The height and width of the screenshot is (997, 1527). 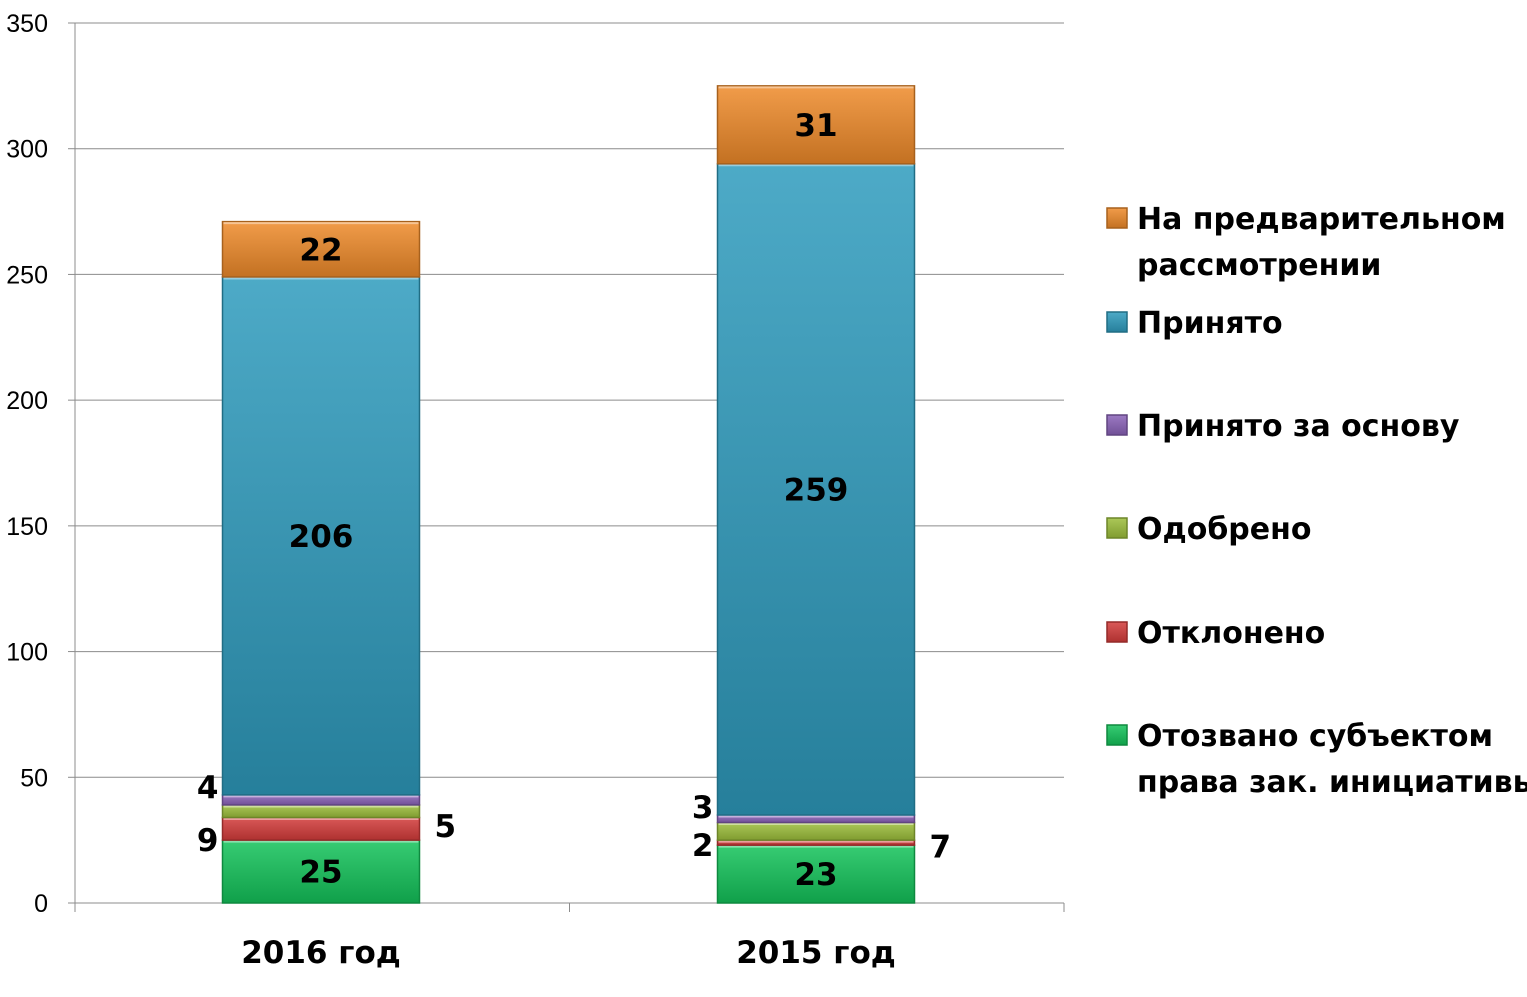 I want to click on legend-label: Одобрено, so click(x=1224, y=529).